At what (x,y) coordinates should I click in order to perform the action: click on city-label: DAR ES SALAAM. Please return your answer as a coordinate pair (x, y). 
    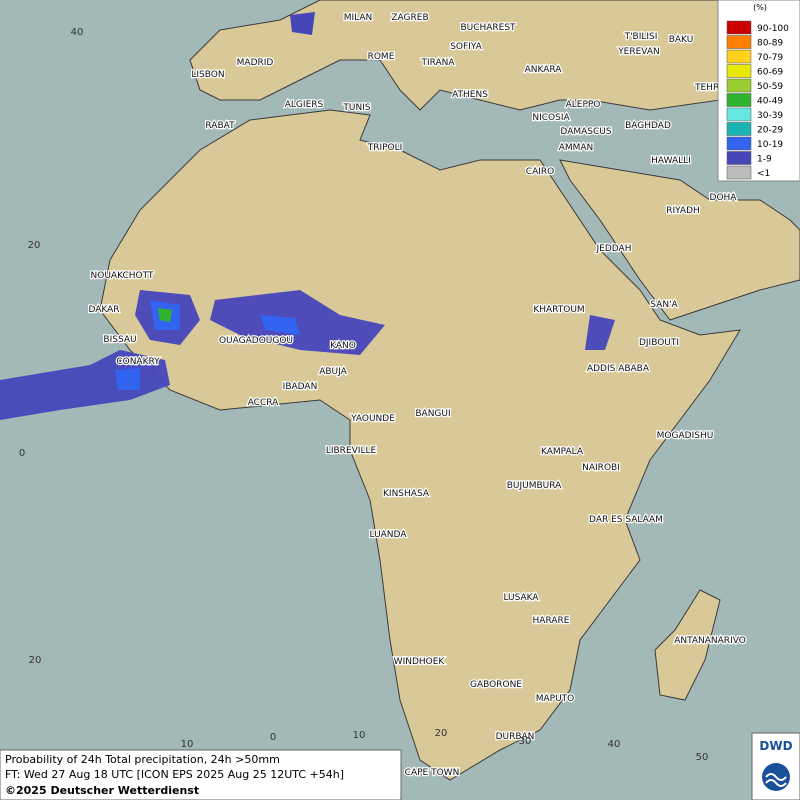
    Looking at the image, I should click on (626, 520).